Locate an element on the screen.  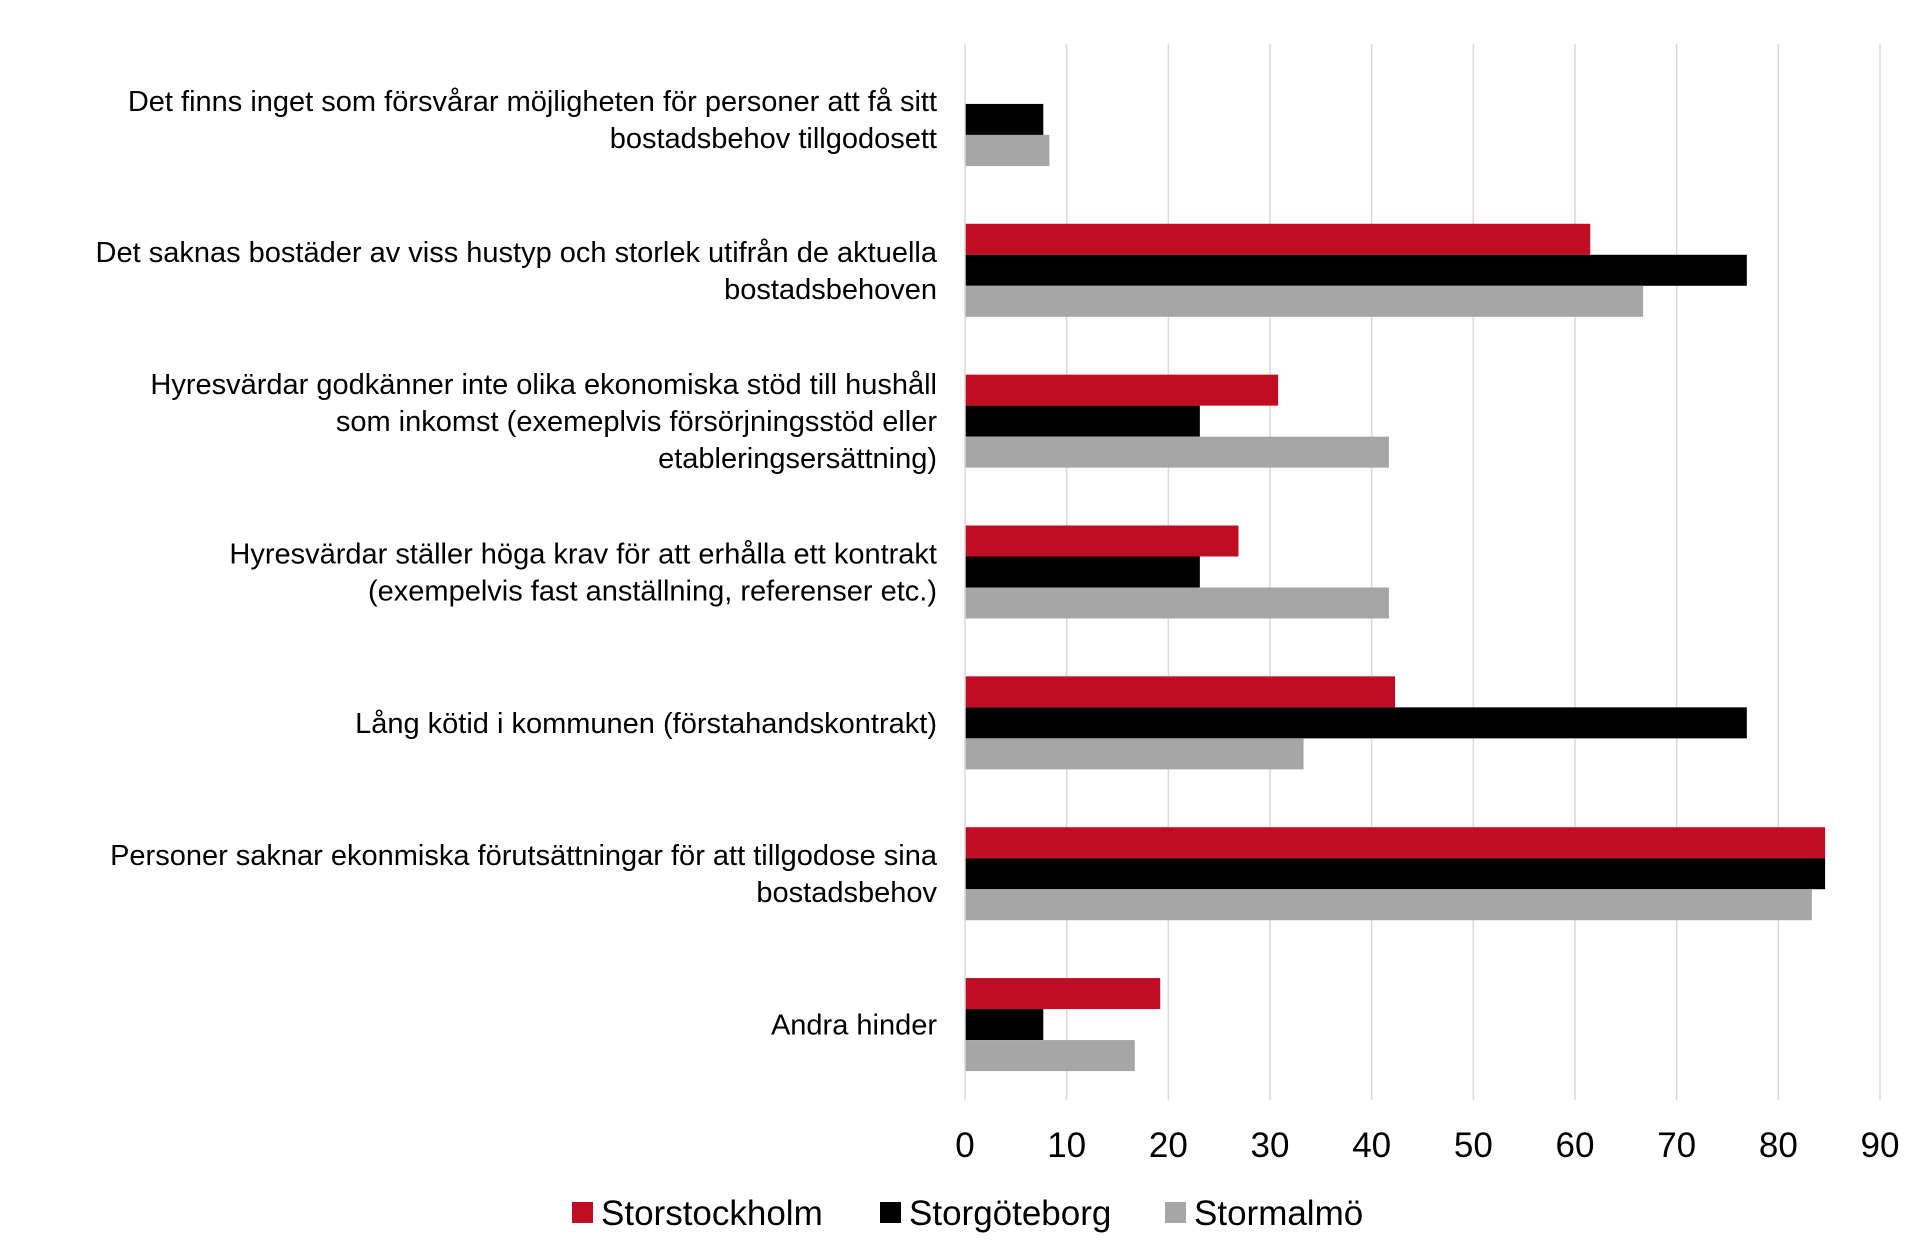
bar-stormalmö-5 is located at coordinates (1388, 905).